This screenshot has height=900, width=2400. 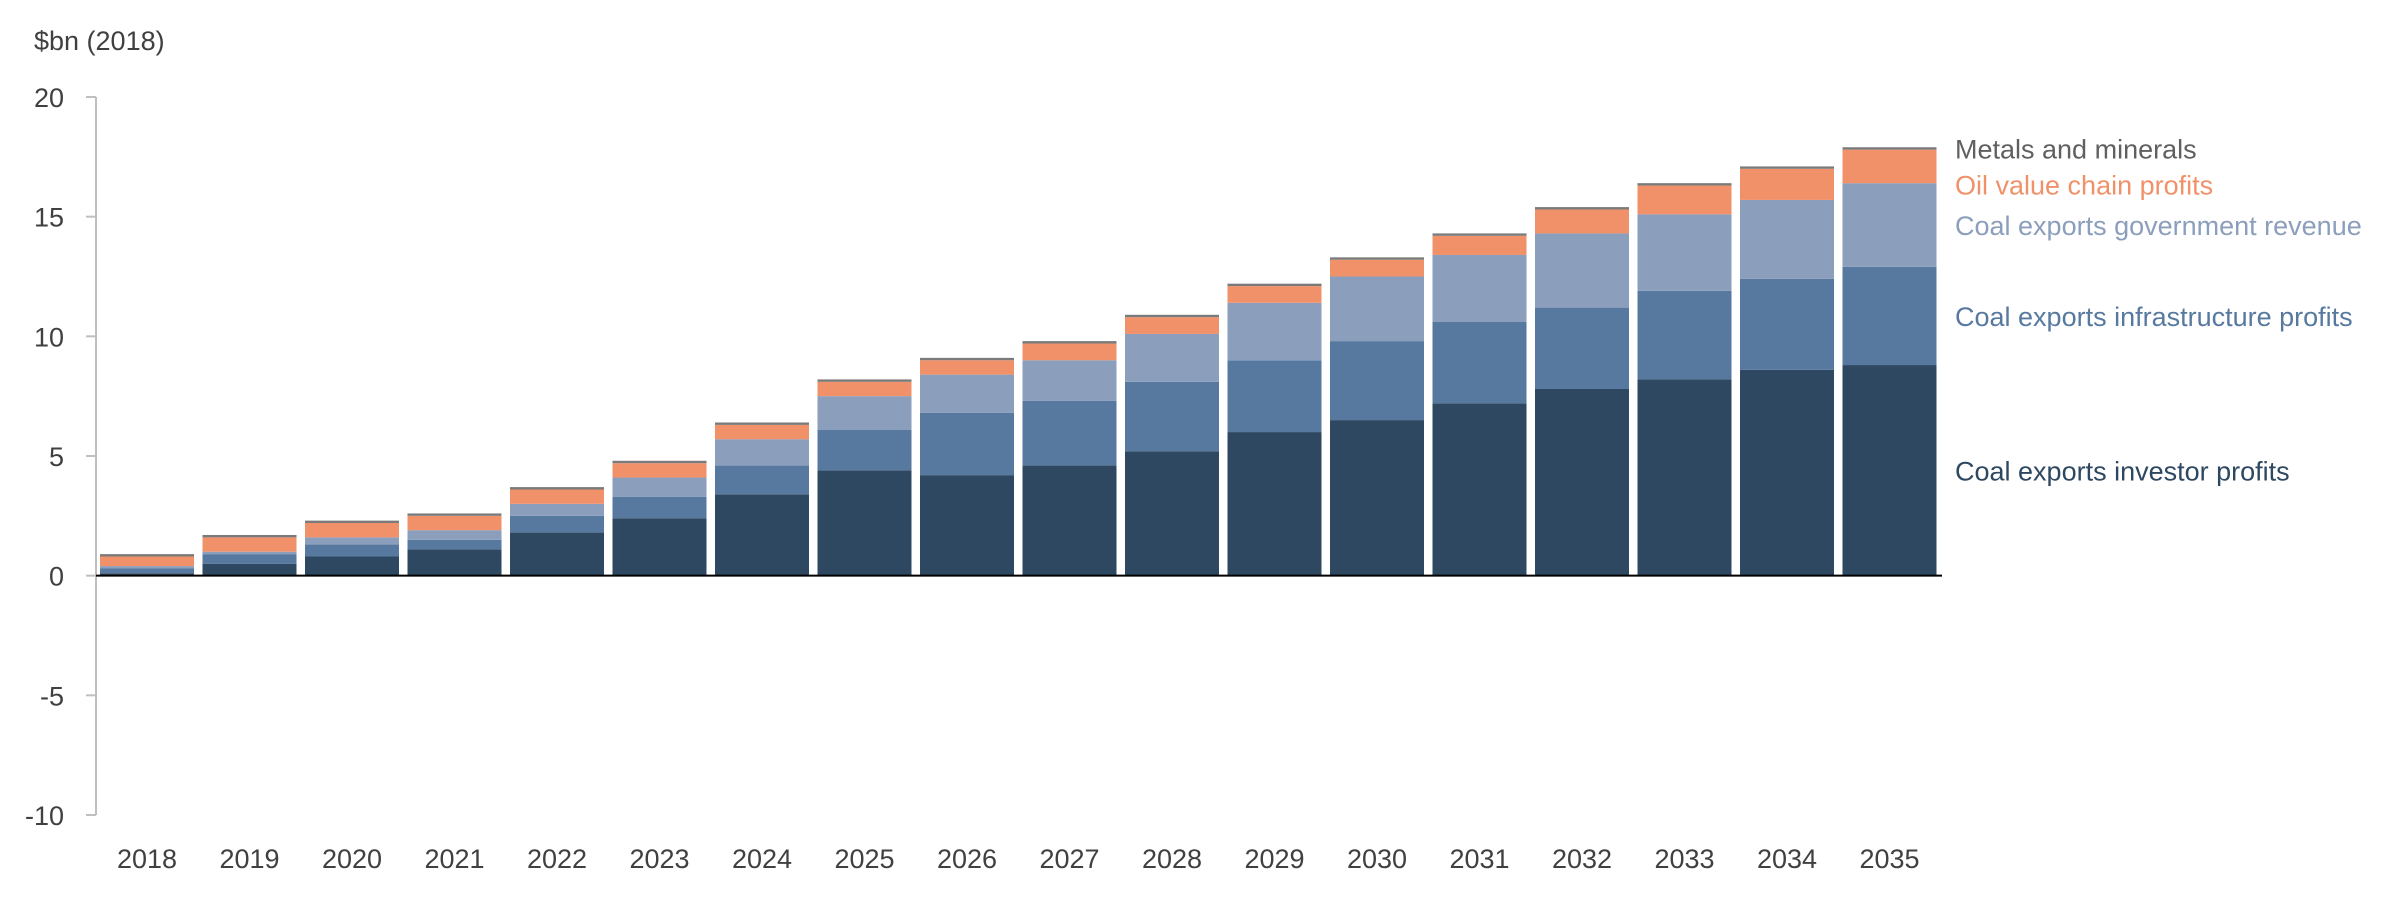 I want to click on bar-segment-coal-exports-infrastructure-profits-2025, so click(x=864, y=450).